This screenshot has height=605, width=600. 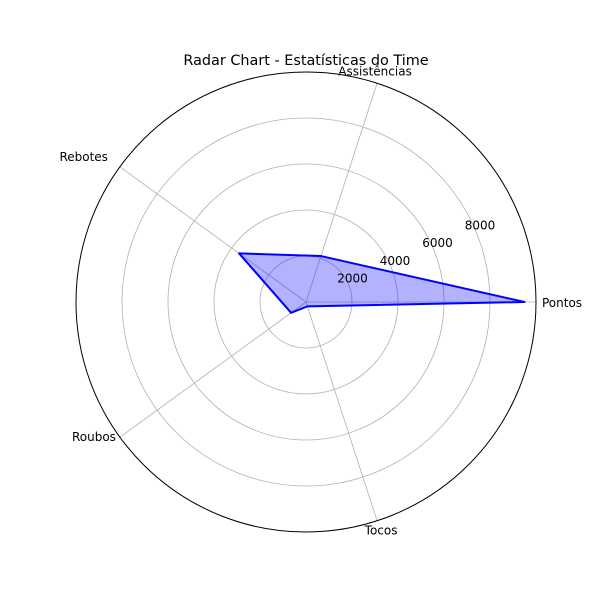 What do you see at coordinates (83, 157) in the screenshot?
I see `category-label-rebotes: Rebotes` at bounding box center [83, 157].